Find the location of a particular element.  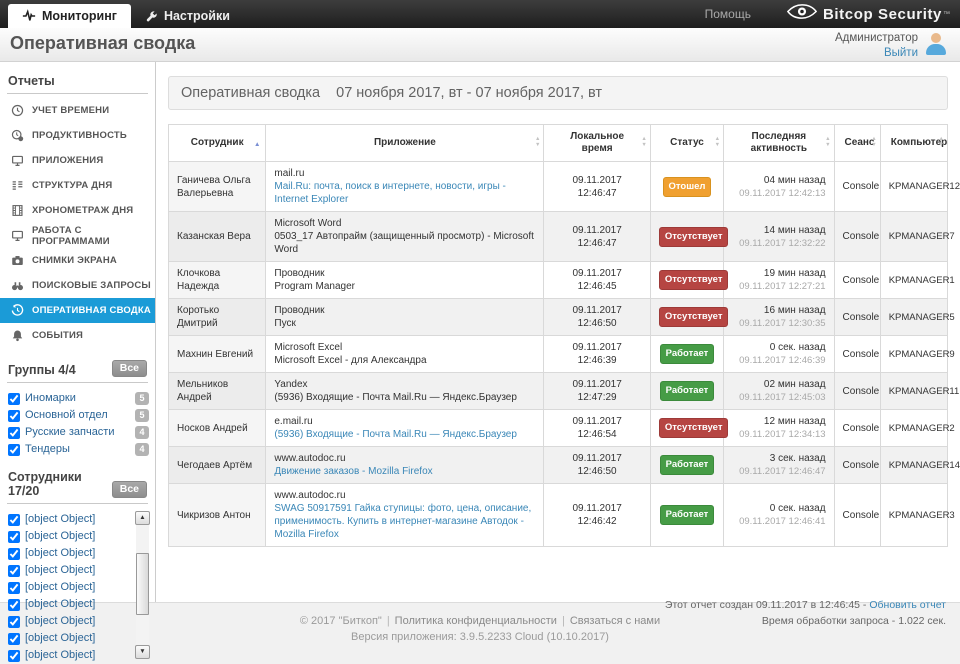

monitor-icon is located at coordinates (17, 235).